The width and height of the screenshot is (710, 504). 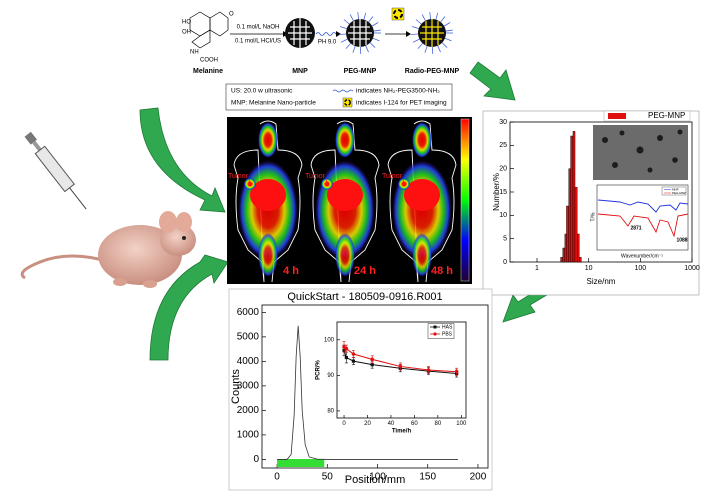 I want to click on legend-box, so click(x=339, y=97).